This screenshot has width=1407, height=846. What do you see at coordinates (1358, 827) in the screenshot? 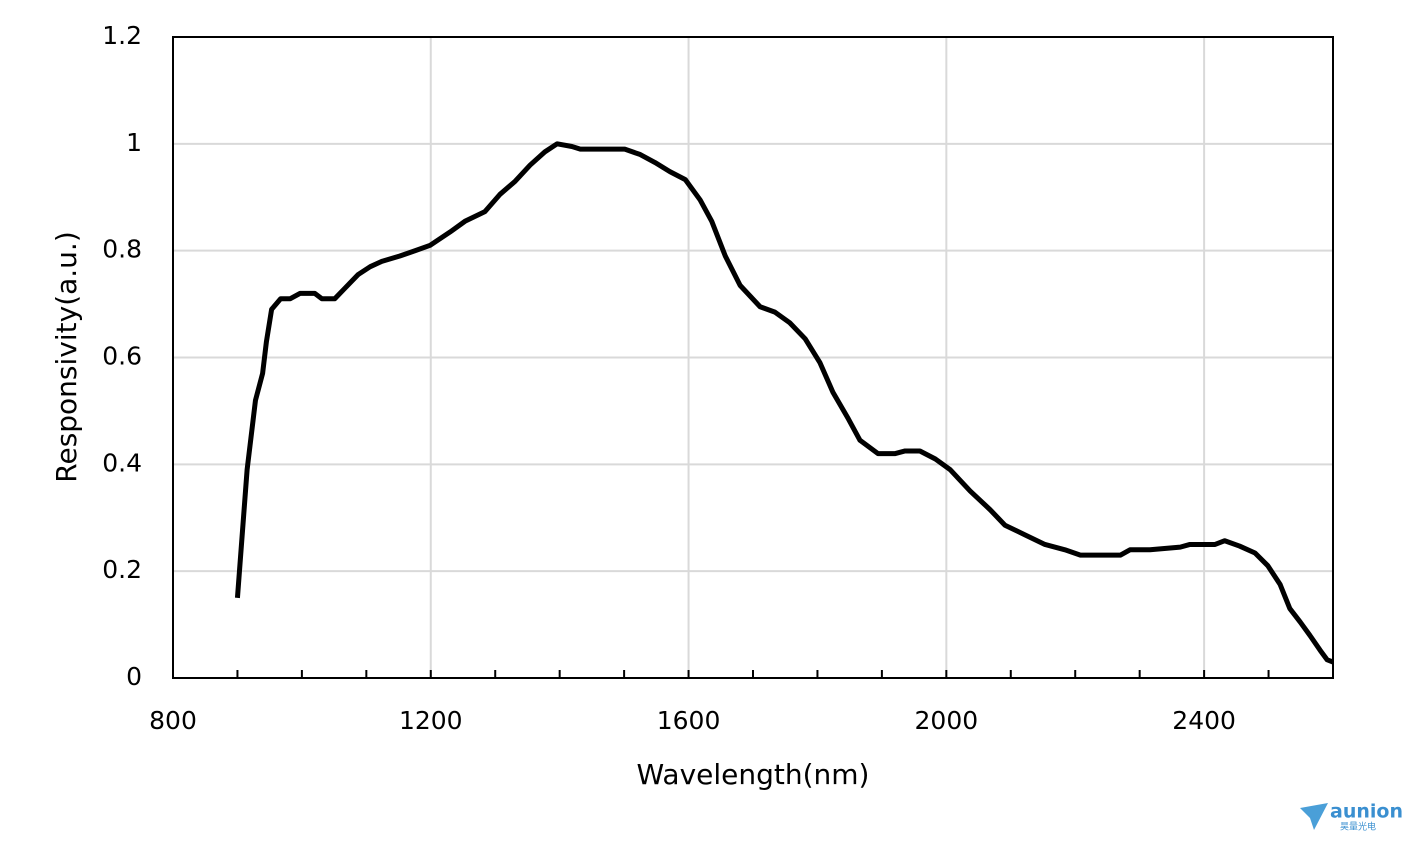
I see `logo-subtitle: 昊量光电` at bounding box center [1358, 827].